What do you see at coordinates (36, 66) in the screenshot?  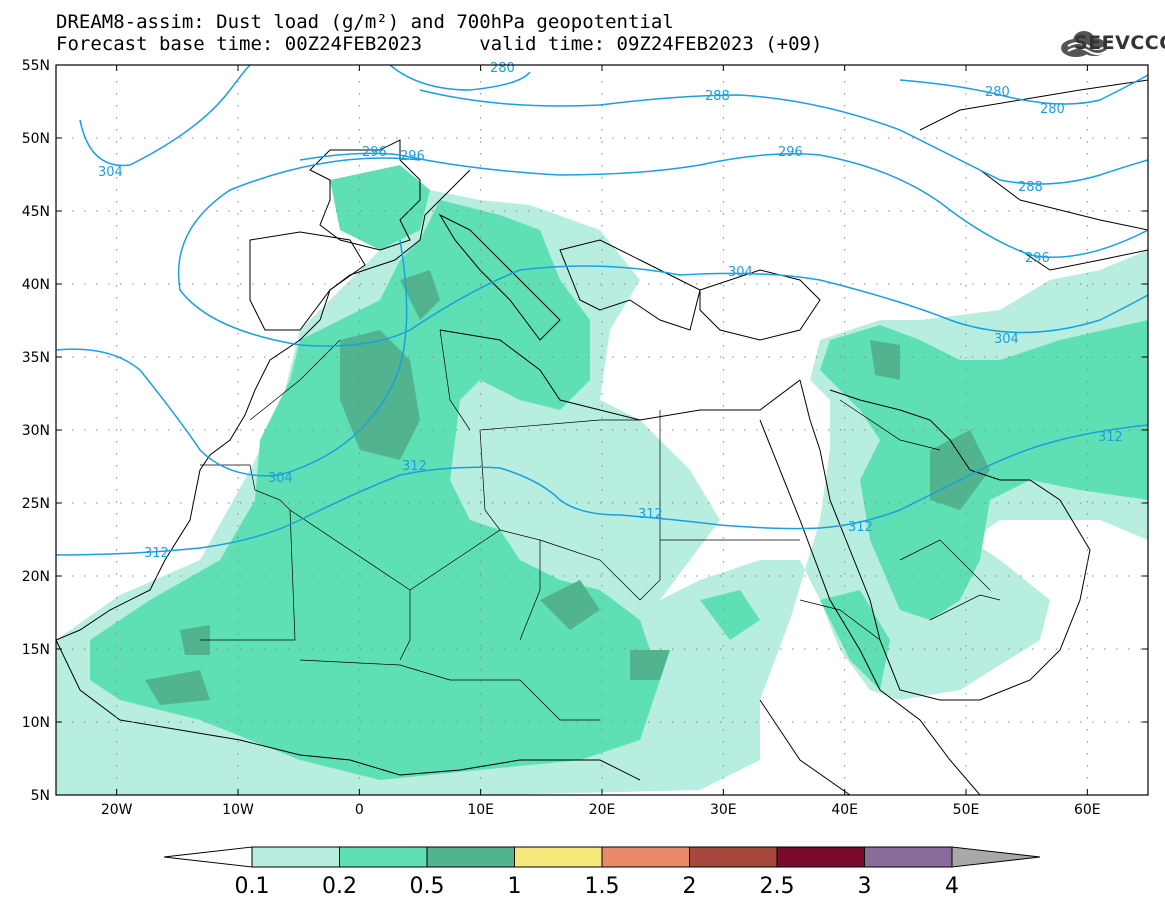 I see `lat-label: 55N` at bounding box center [36, 66].